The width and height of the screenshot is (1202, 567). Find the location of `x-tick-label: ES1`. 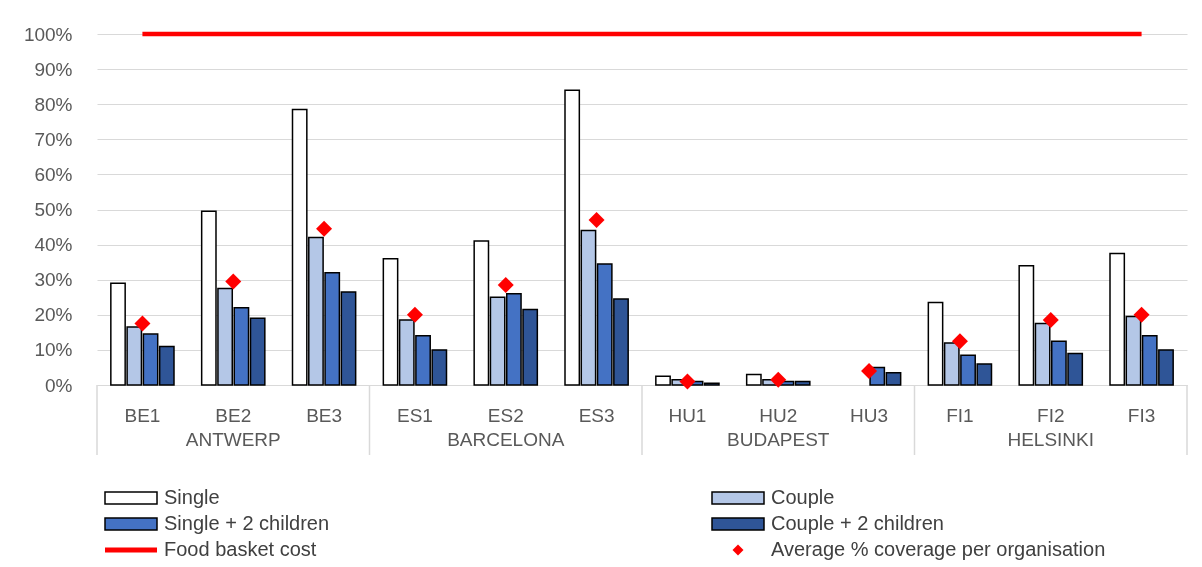

x-tick-label: ES1 is located at coordinates (414, 415).